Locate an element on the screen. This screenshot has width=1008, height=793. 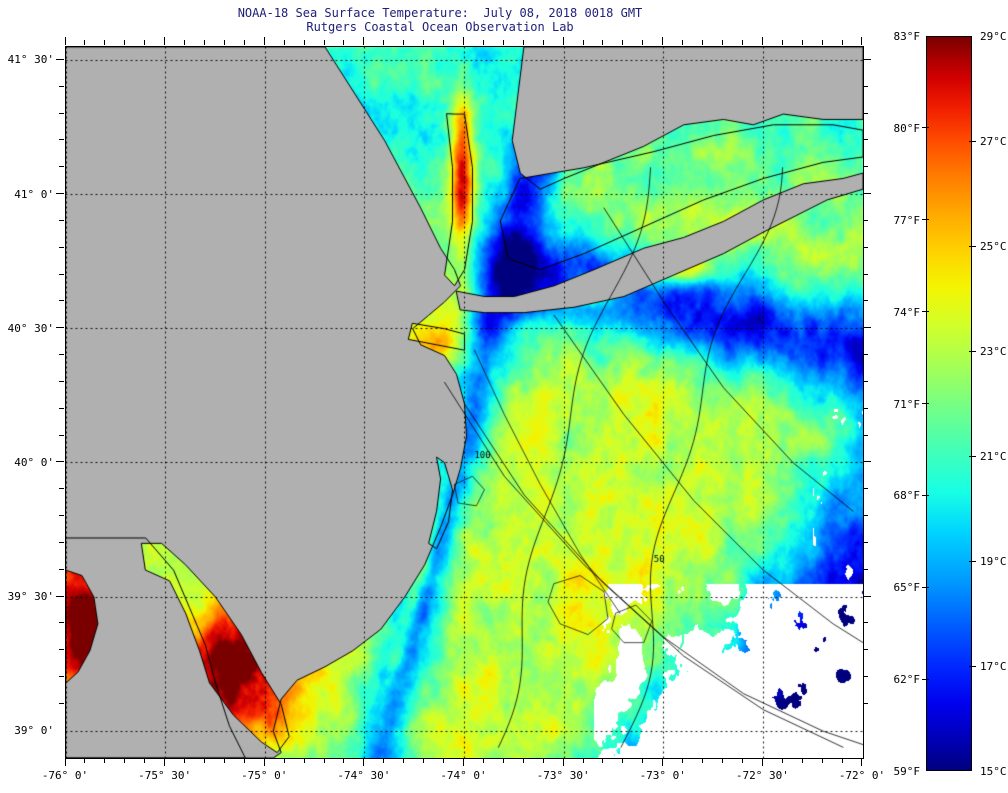
colorbar-label-c-4: 21°C is located at coordinates (993, 456).